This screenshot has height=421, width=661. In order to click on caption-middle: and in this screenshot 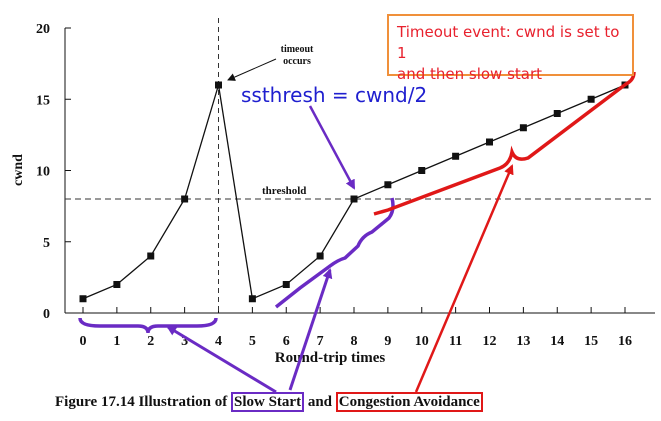, I will do `click(320, 402)`.